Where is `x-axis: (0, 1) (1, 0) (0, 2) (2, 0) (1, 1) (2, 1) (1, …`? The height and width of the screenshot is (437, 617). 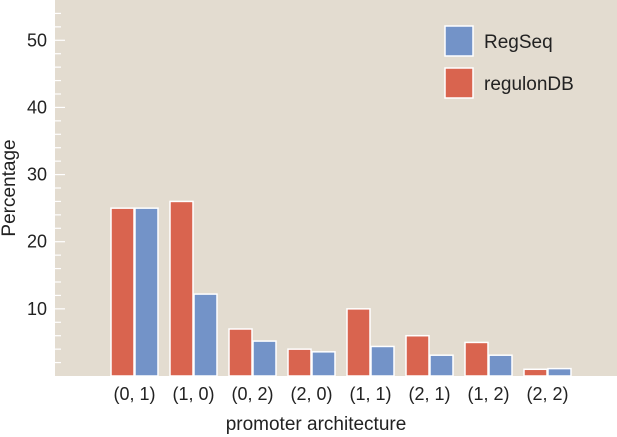 x-axis: (0, 1) (1, 0) (0, 2) (2, 0) (1, 1) (2, 1) (1, … is located at coordinates (327, 390).